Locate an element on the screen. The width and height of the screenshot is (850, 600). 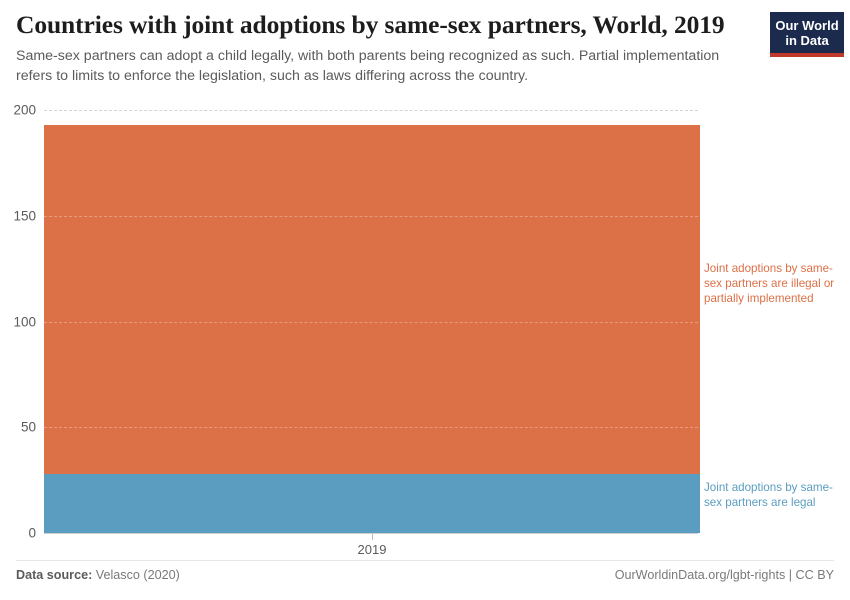
owid-logo: Our World in Data is located at coordinates (807, 35).